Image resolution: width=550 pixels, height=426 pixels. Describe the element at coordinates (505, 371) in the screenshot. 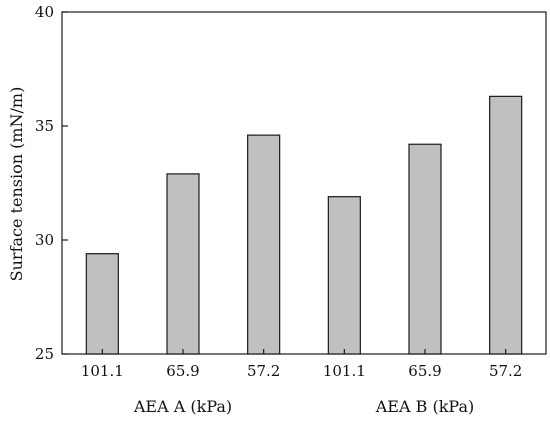

I see `x-tick-label-5: 57.2` at that location.